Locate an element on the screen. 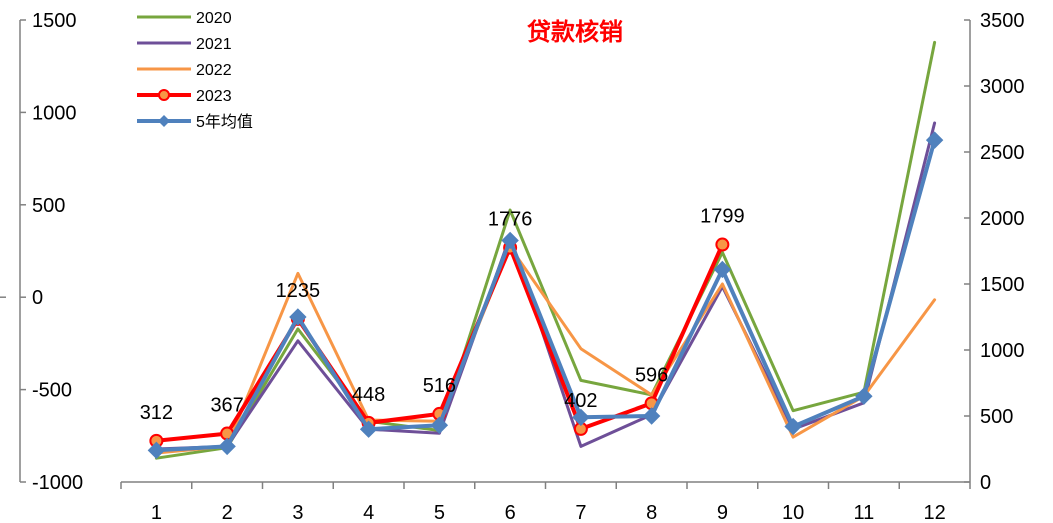 The image size is (1053, 523). legend-label: 2022 is located at coordinates (214, 70).